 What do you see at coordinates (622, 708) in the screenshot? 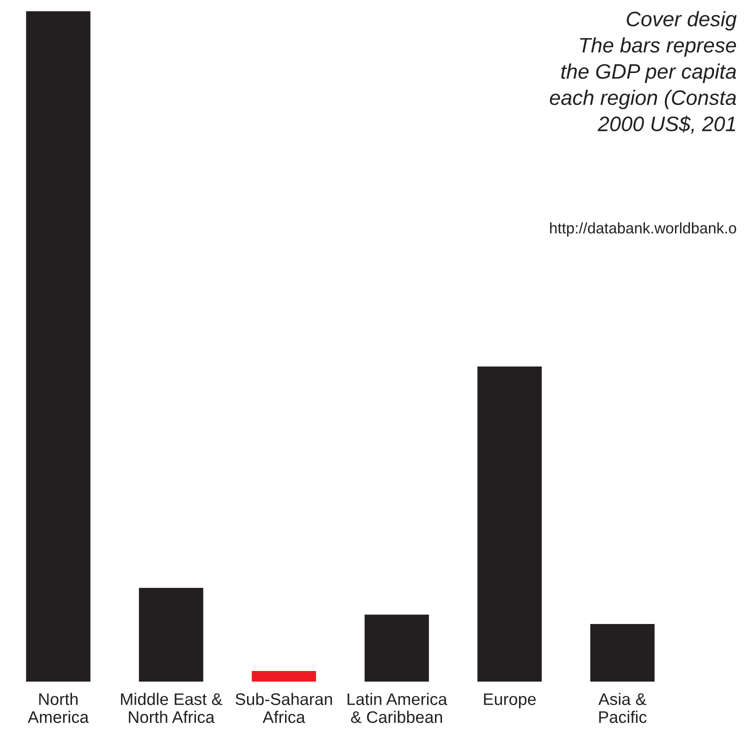
I see `x-tick-label: Asia & Pacific` at bounding box center [622, 708].